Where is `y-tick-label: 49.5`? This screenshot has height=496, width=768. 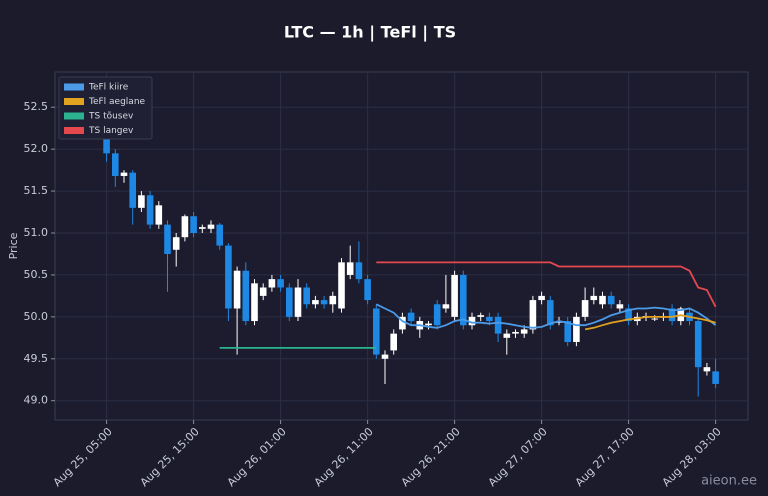
y-tick-label: 49.5 is located at coordinates (36, 358).